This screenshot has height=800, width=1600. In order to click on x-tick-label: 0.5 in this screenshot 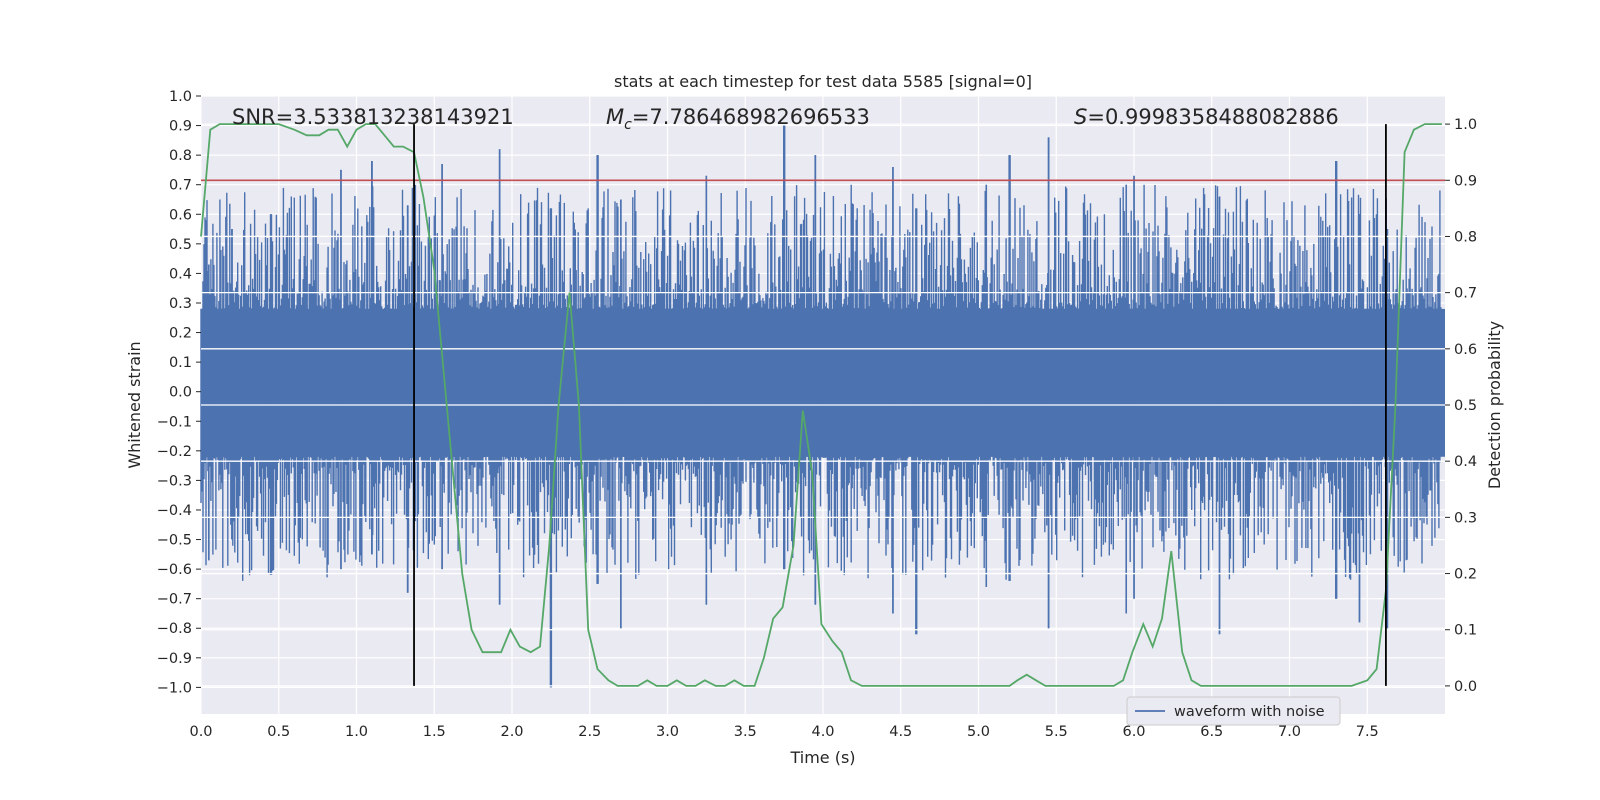, I will do `click(278, 732)`.